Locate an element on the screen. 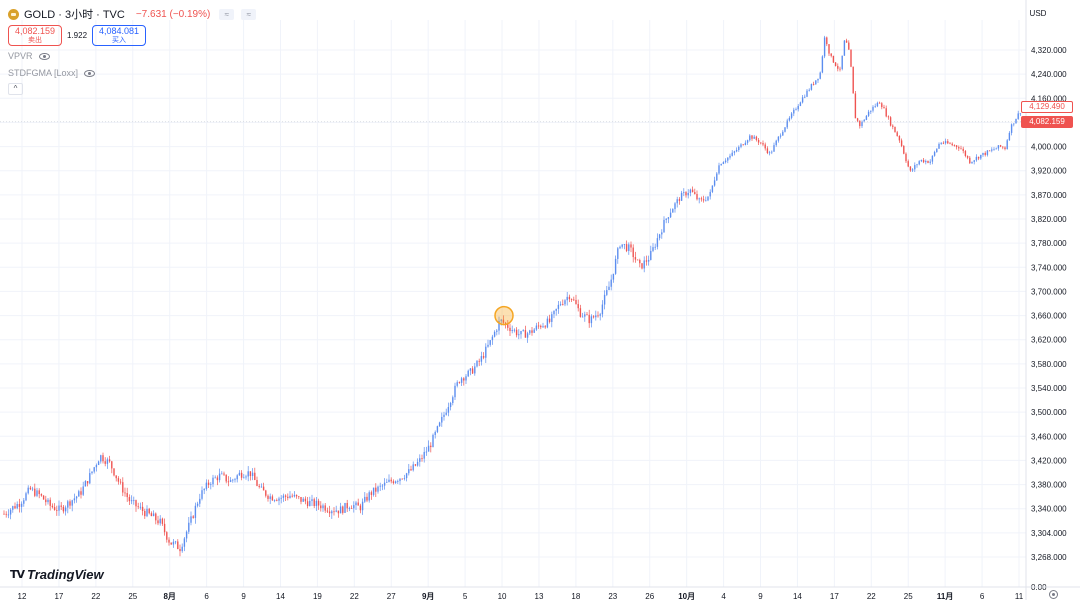 This screenshot has width=1080, height=600. time-tick-label: 19 is located at coordinates (317, 596).